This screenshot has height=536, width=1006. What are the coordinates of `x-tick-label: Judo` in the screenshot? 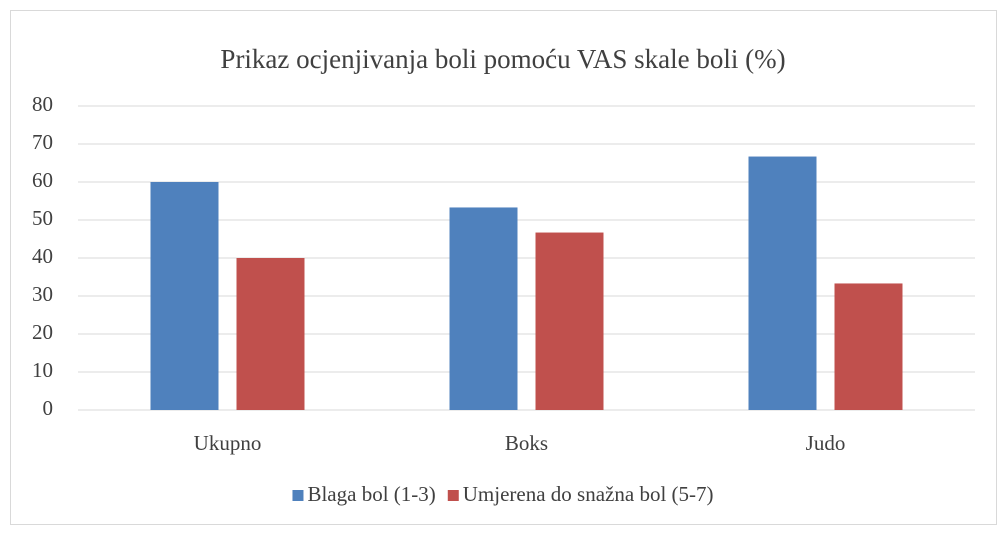 It's located at (826, 443).